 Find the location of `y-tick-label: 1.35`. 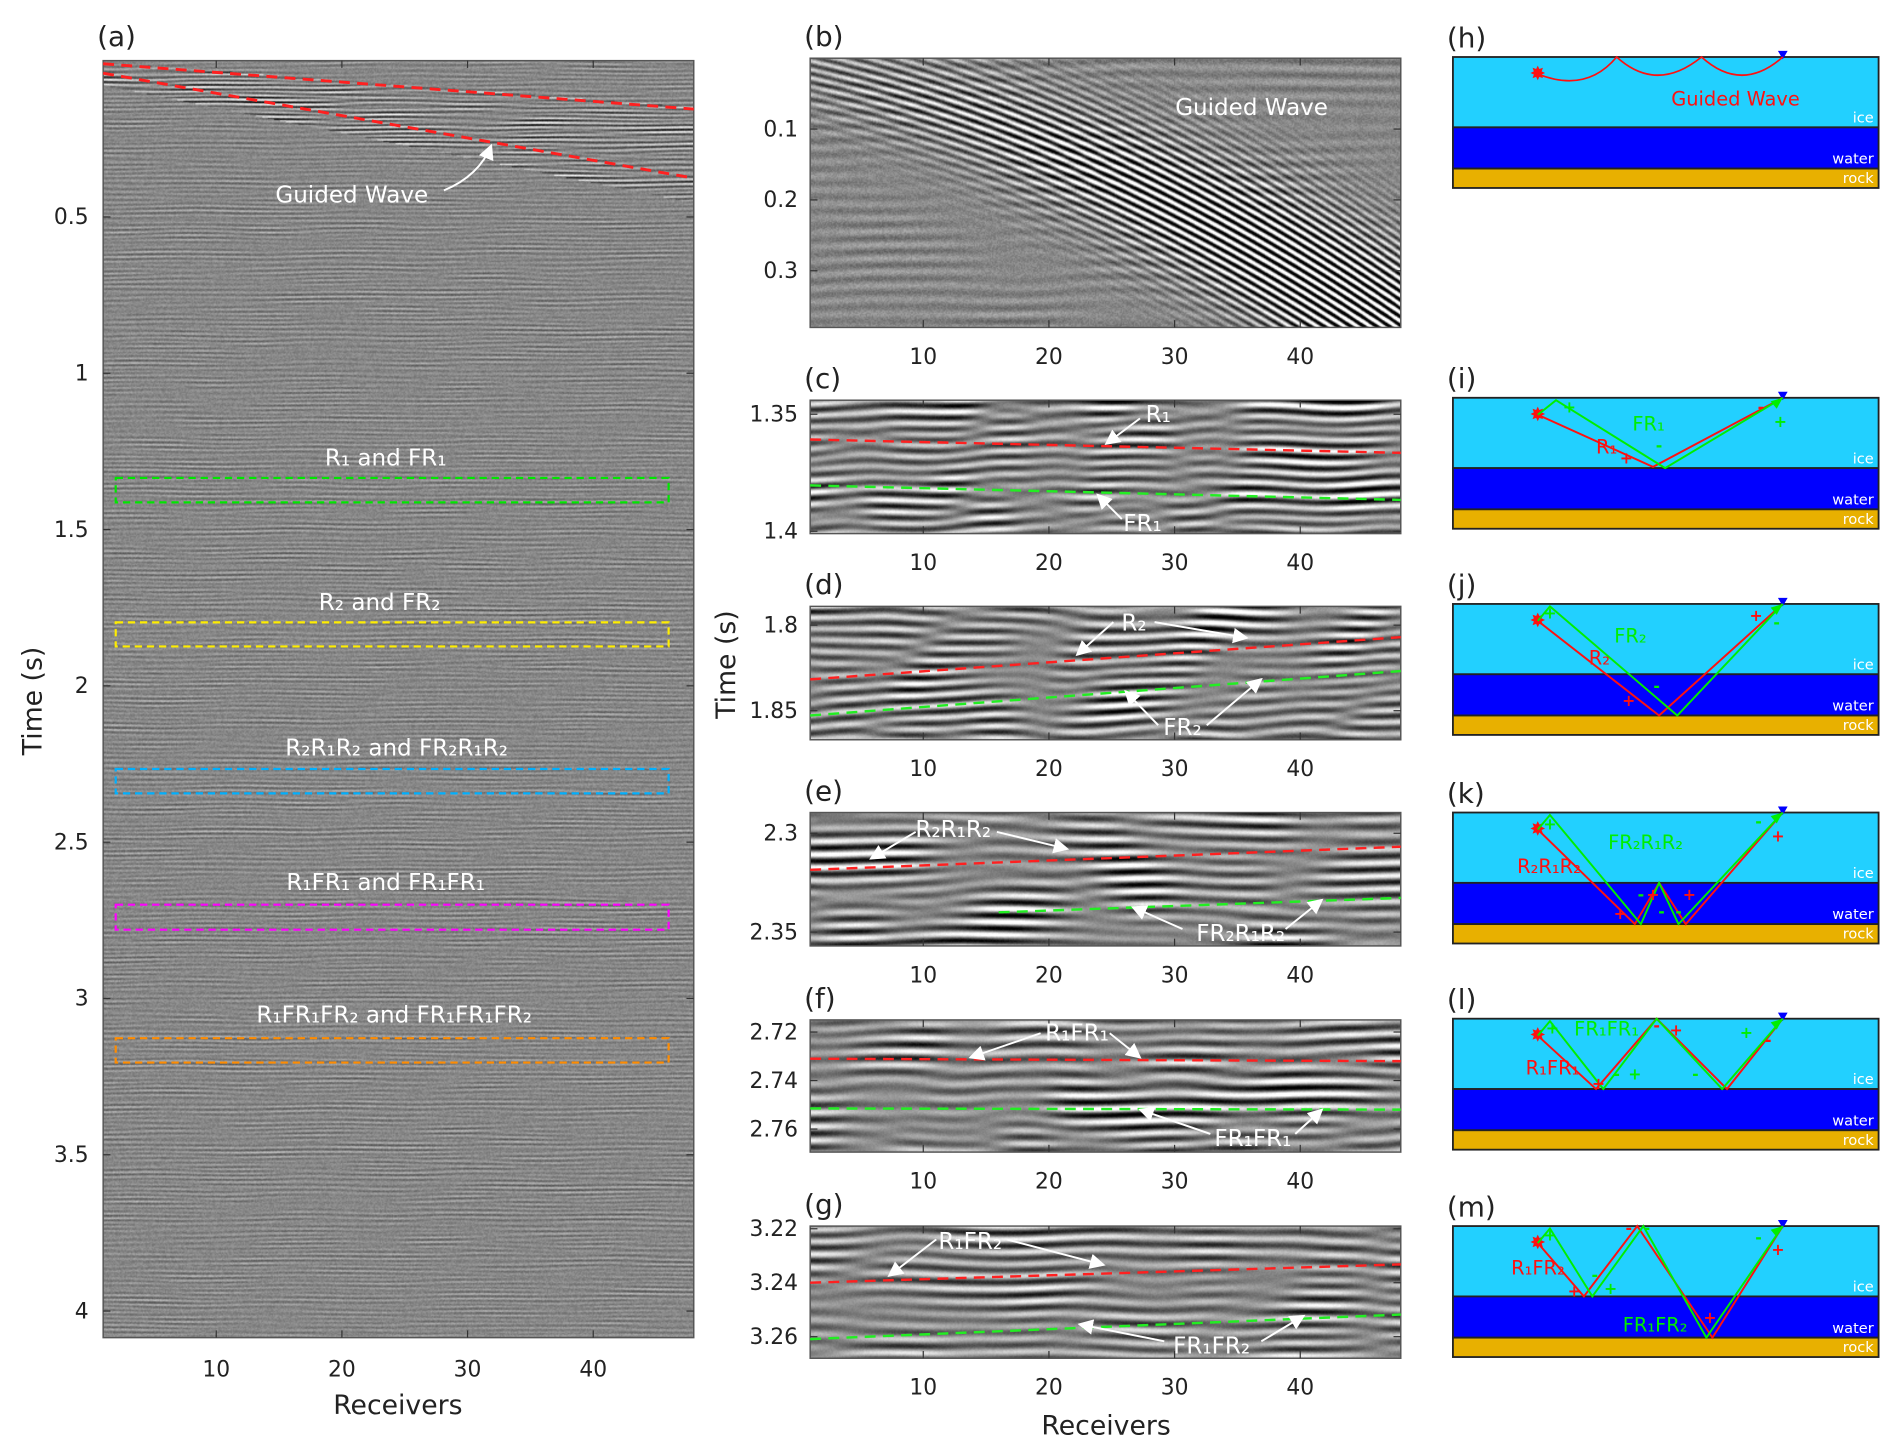

y-tick-label: 1.35 is located at coordinates (773, 415).